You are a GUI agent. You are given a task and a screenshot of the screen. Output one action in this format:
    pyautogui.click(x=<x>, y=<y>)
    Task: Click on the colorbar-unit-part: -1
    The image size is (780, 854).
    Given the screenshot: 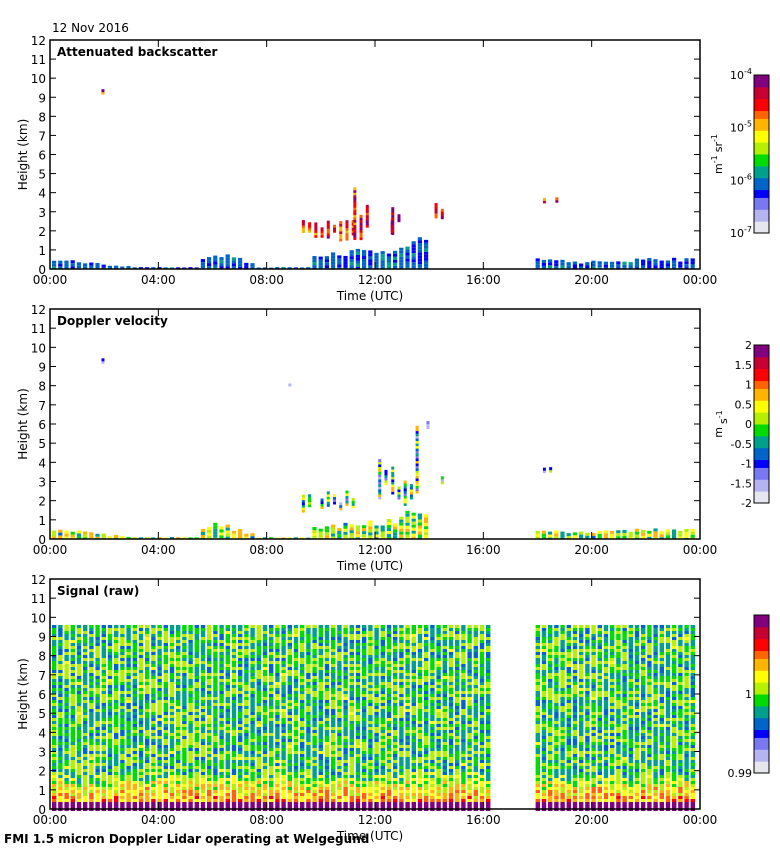 What is the action you would take?
    pyautogui.click(x=714, y=159)
    